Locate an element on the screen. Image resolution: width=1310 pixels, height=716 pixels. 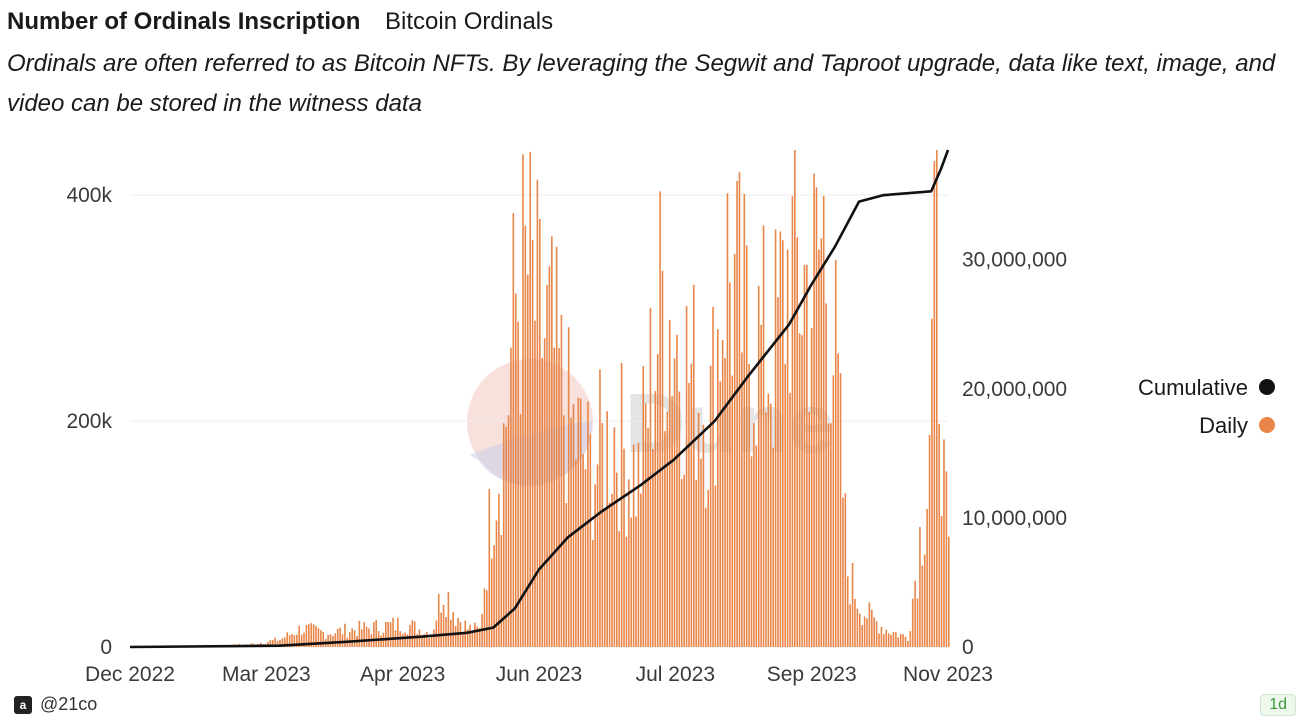
refresh-badge: 1d is located at coordinates (1278, 705).